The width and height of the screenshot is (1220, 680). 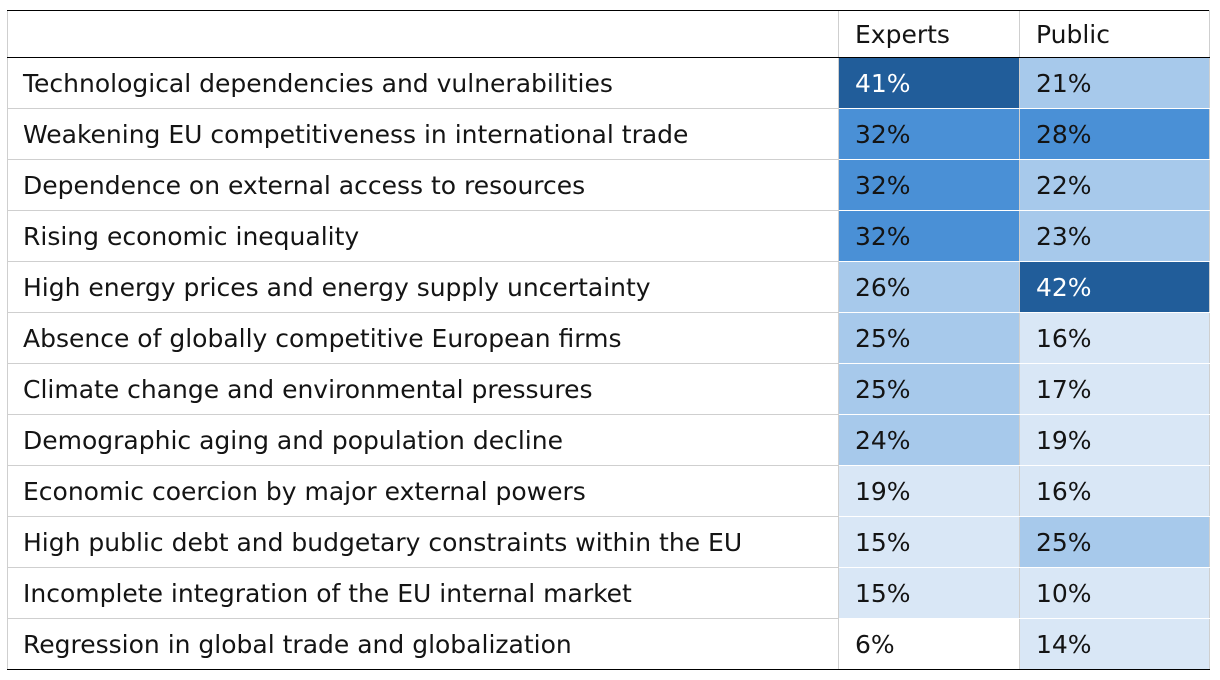 I want to click on public-value-cell: 17%, so click(x=1114, y=389).